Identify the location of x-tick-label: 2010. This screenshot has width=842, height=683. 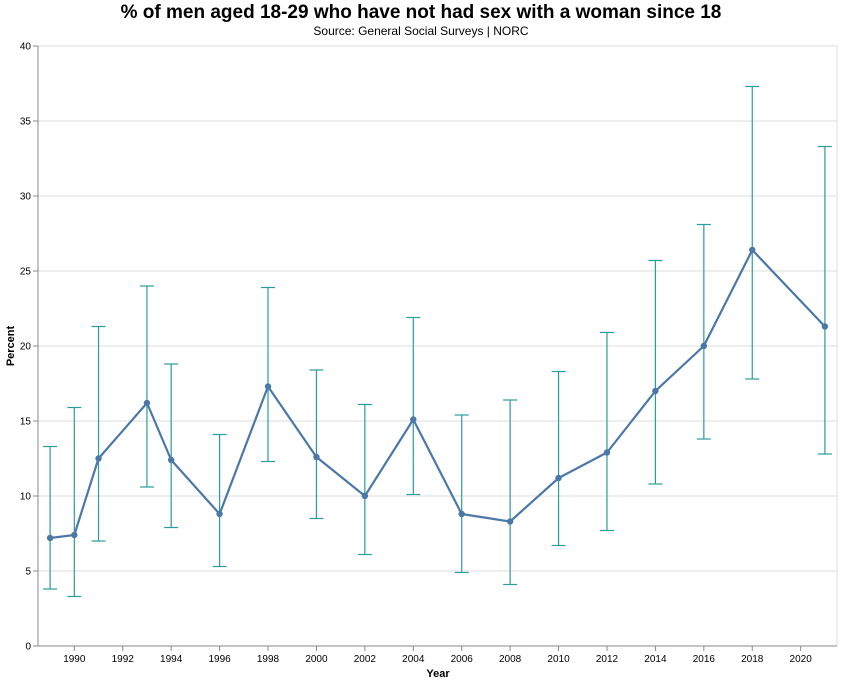
(558, 659).